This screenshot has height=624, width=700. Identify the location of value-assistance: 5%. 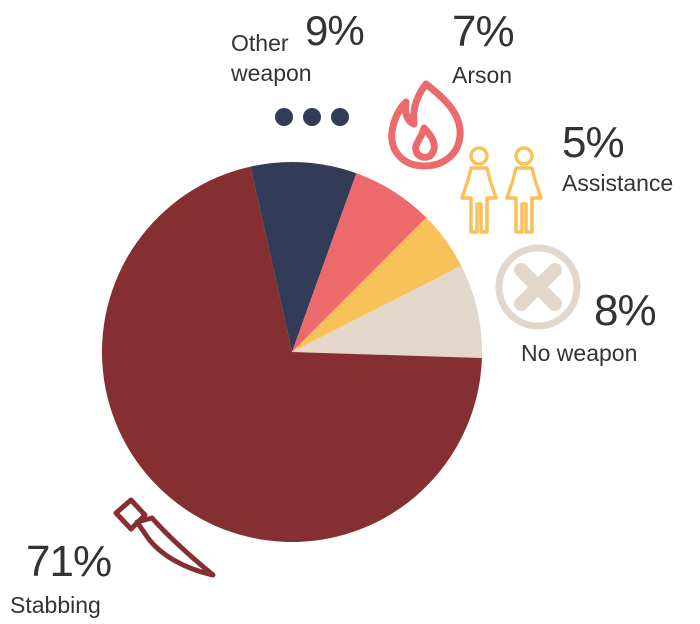
(593, 142).